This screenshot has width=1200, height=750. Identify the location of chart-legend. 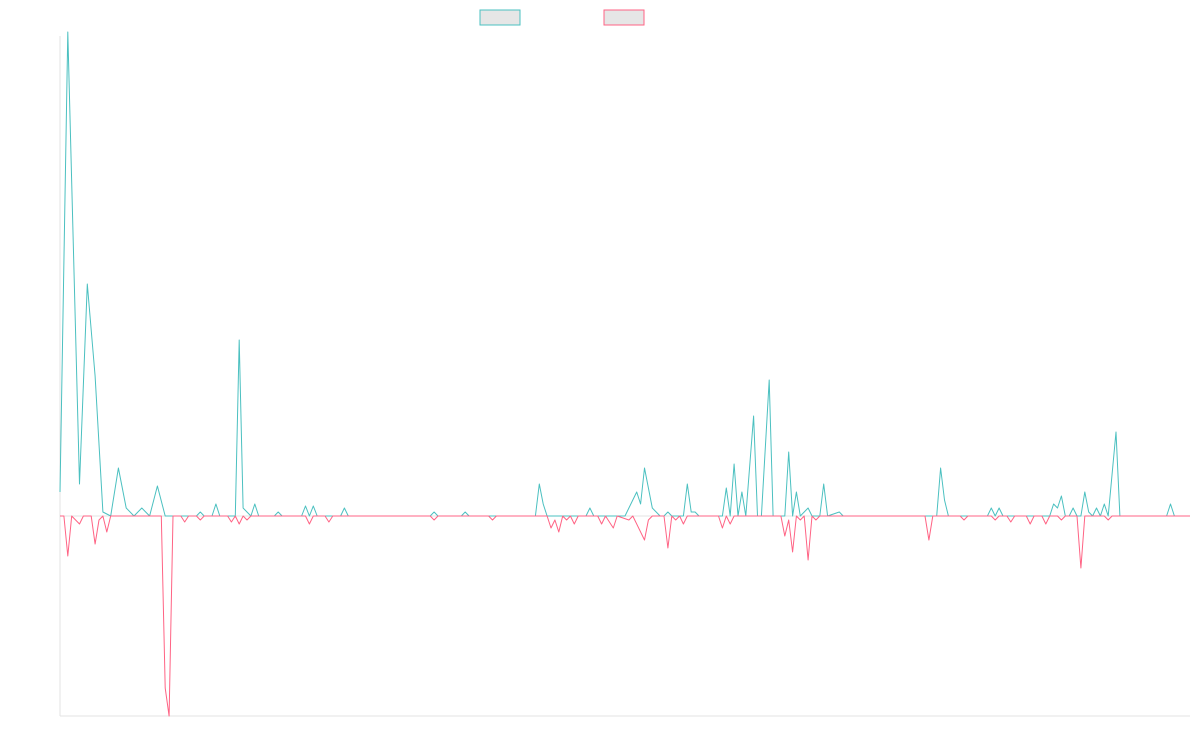
(562, 17).